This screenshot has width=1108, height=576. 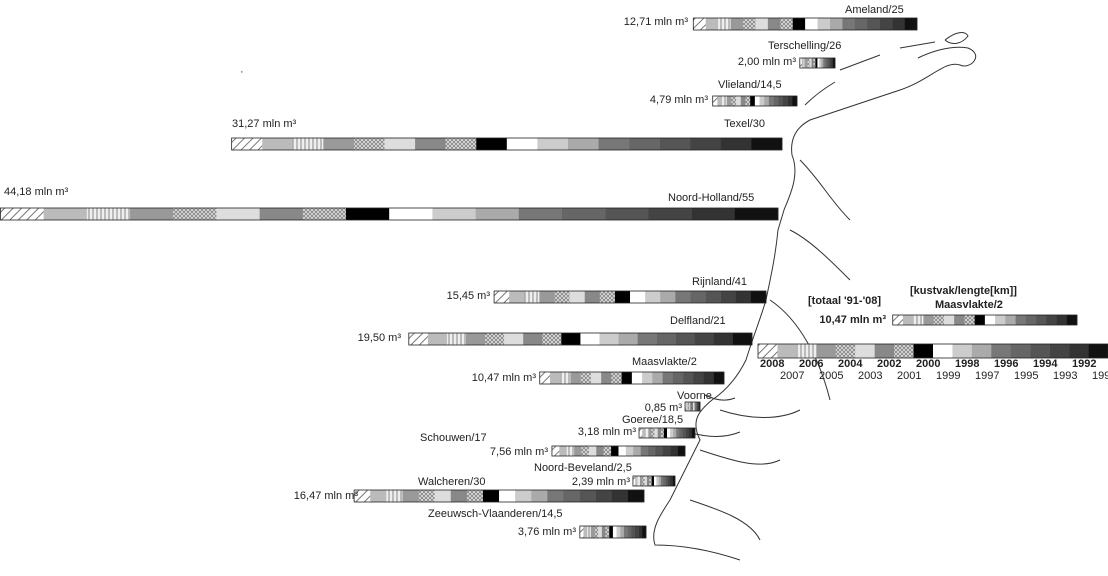 What do you see at coordinates (1084, 364) in the screenshot?
I see `year-label: 1992` at bounding box center [1084, 364].